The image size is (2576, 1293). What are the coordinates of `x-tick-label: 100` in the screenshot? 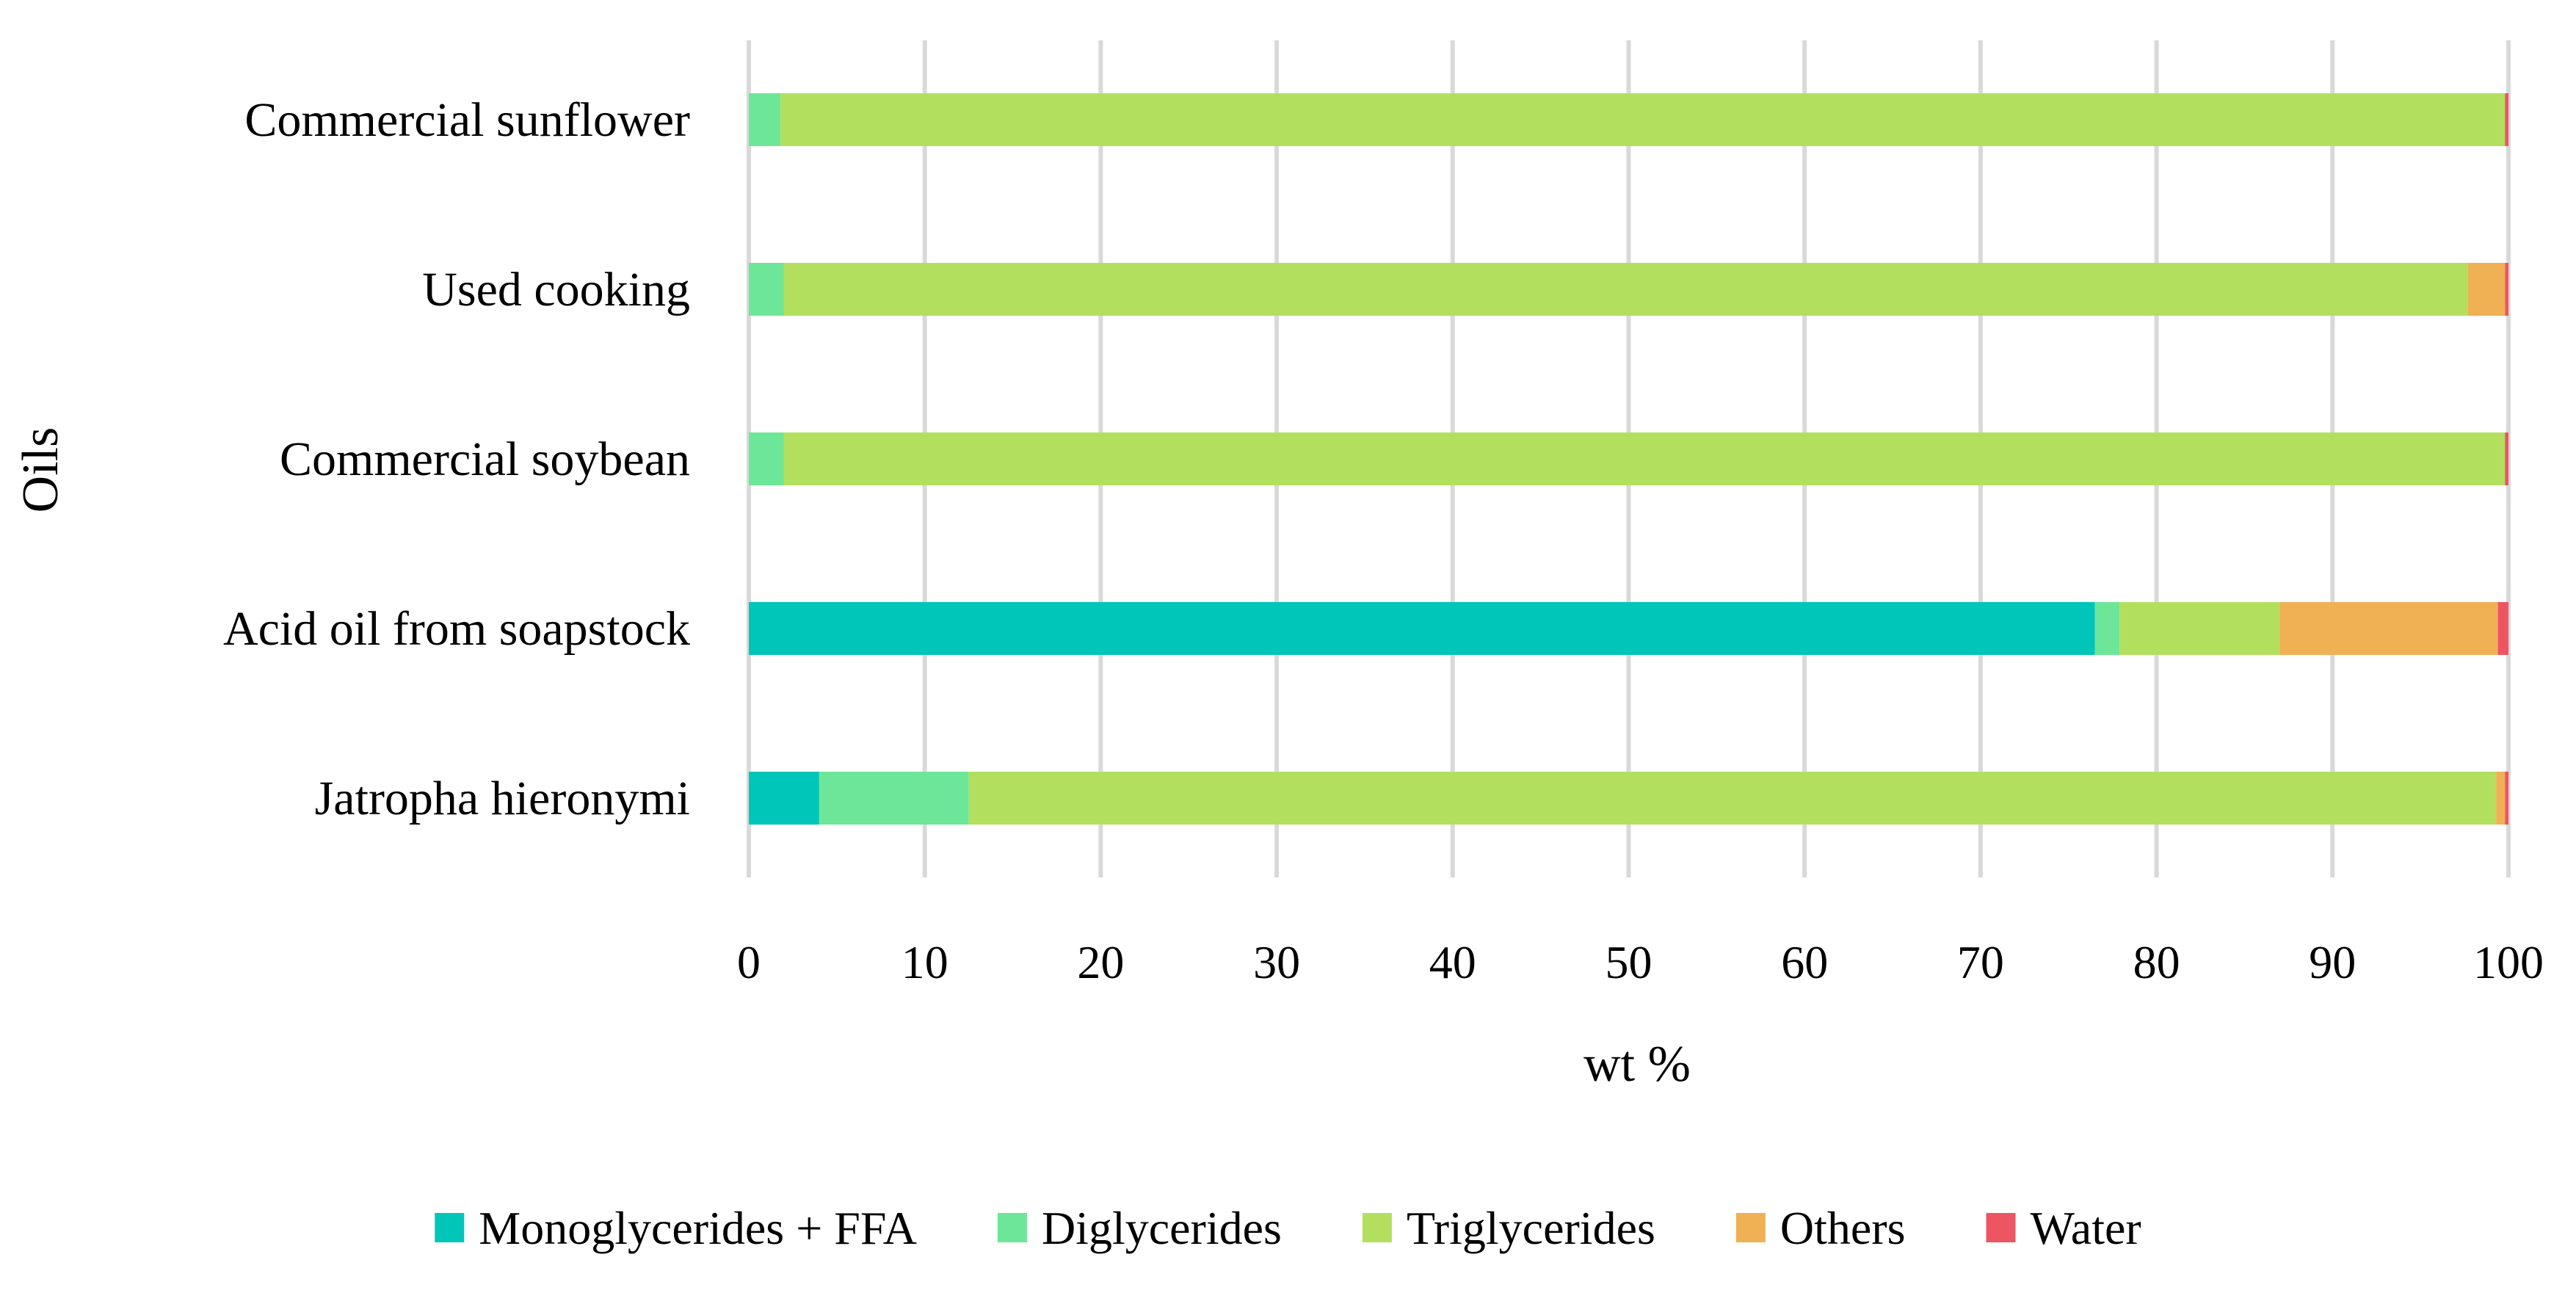 It's located at (2509, 962).